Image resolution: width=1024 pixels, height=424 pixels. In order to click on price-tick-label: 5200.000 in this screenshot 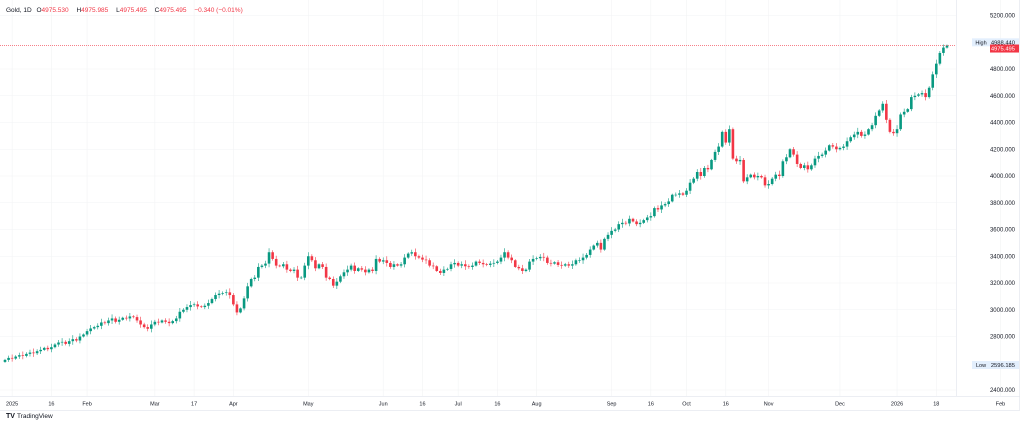, I will do `click(1003, 17)`.